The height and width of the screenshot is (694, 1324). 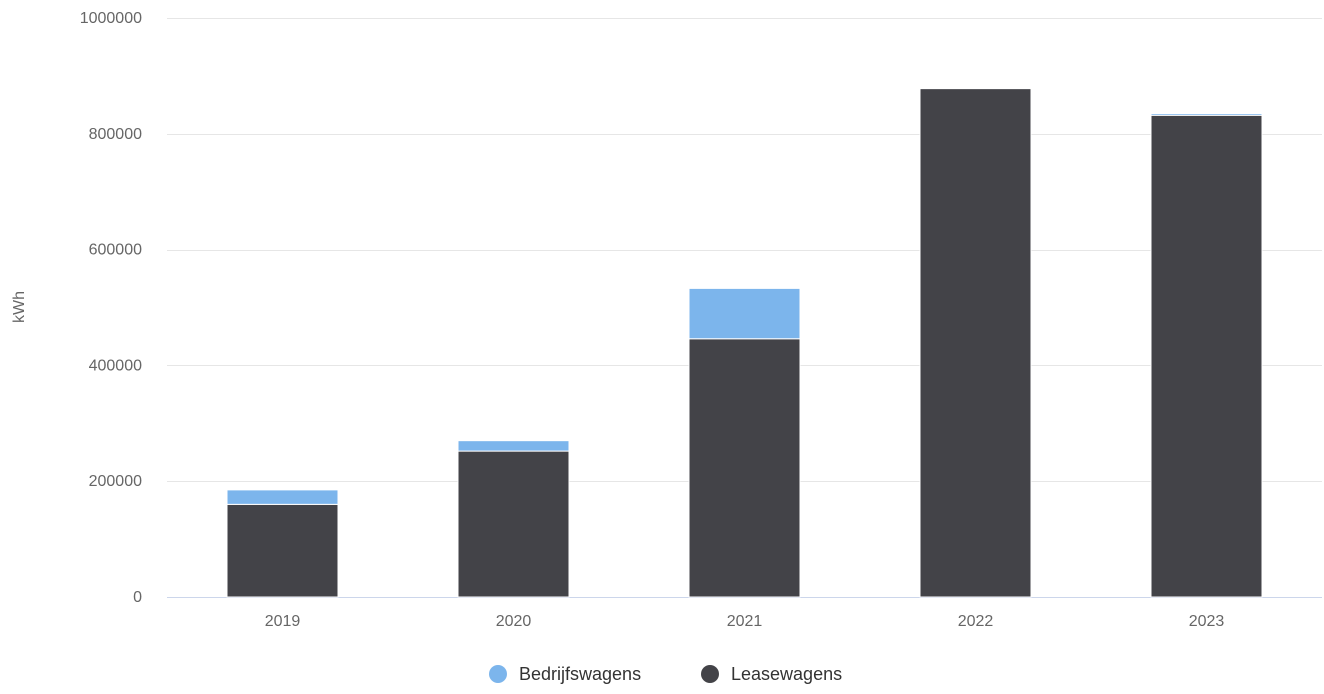 I want to click on legend-item-leasewagens: Leasewagens, so click(x=771, y=674).